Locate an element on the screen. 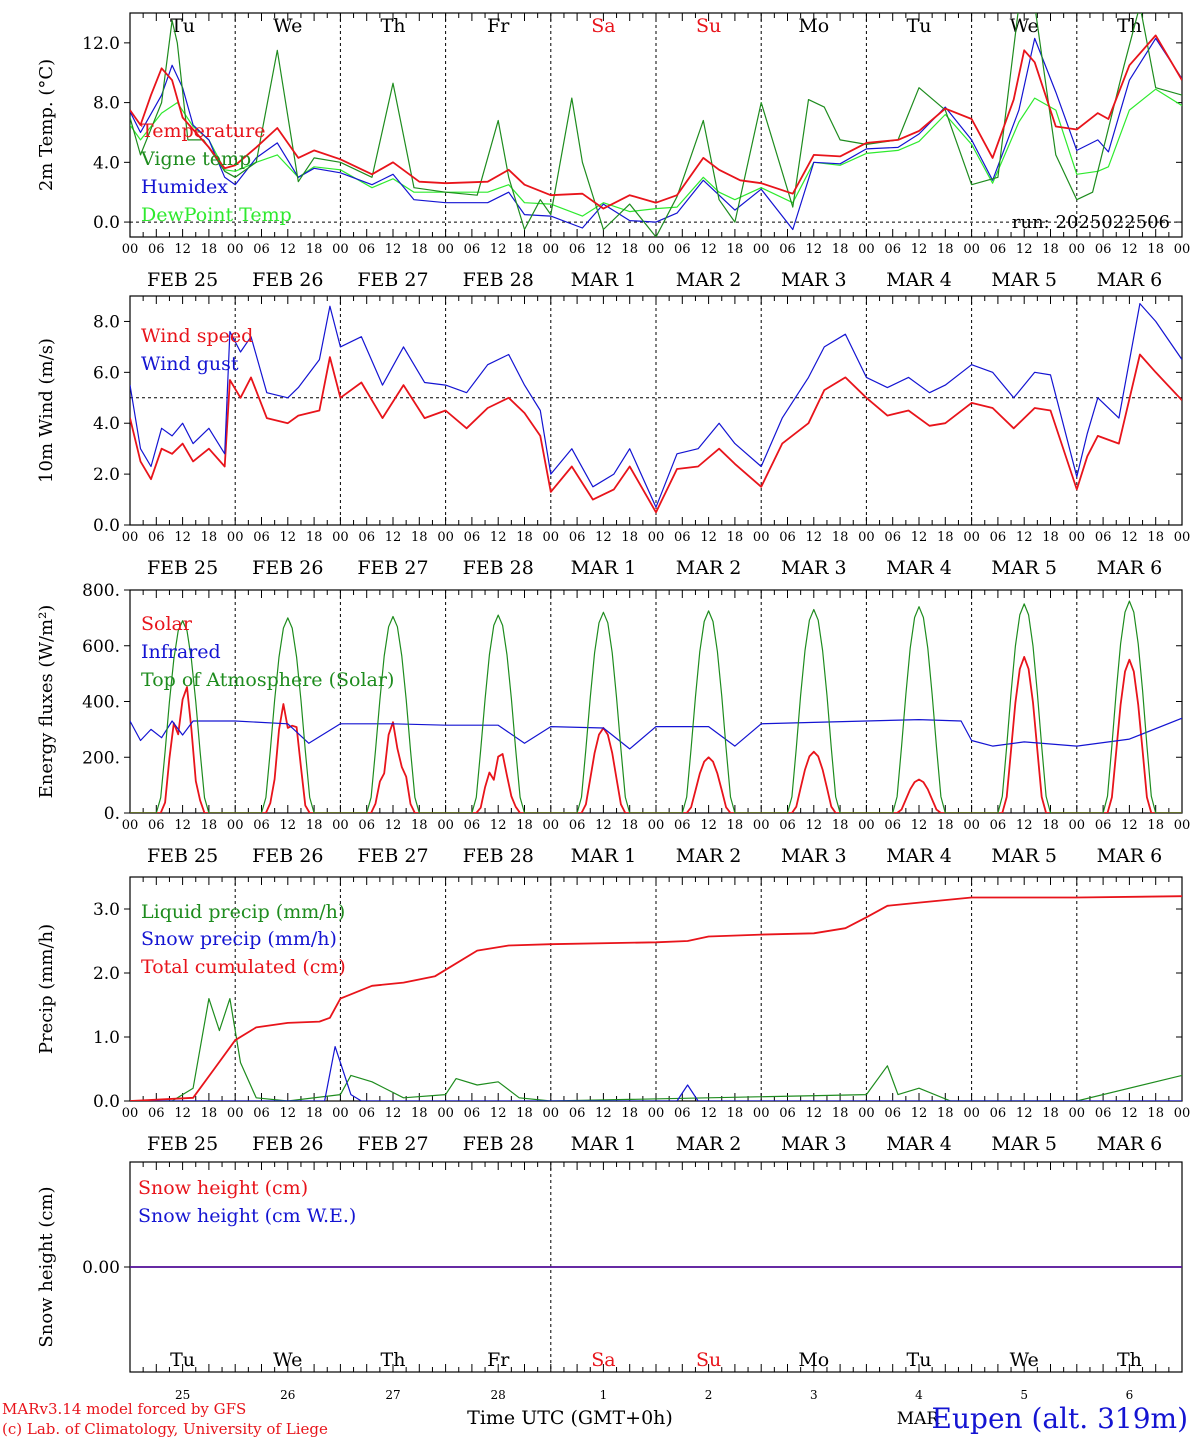  weekday-label: Th is located at coordinates (1129, 26).